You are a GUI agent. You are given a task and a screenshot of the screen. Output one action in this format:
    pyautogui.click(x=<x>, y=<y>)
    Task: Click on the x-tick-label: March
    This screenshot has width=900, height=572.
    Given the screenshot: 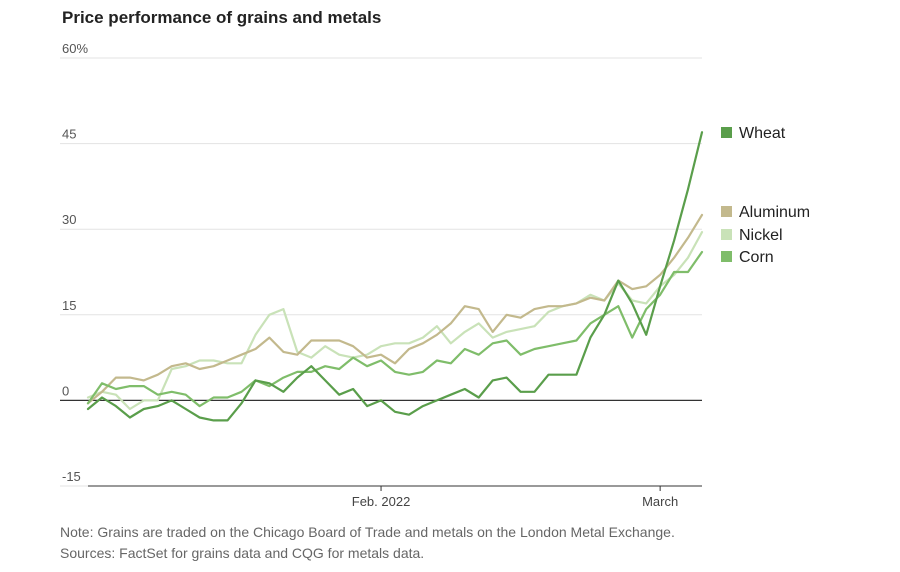 What is the action you would take?
    pyautogui.click(x=660, y=501)
    